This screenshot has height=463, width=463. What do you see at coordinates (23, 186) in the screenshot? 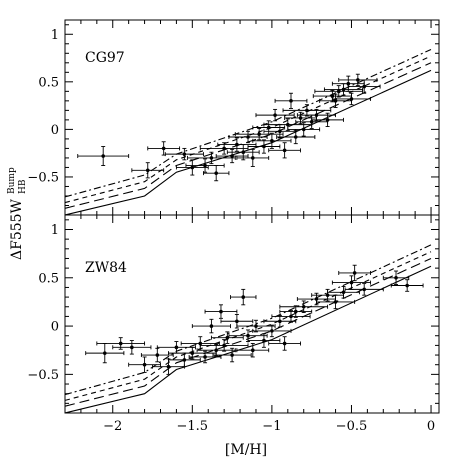
I see `y-axis-title-sub: HB` at bounding box center [23, 186].